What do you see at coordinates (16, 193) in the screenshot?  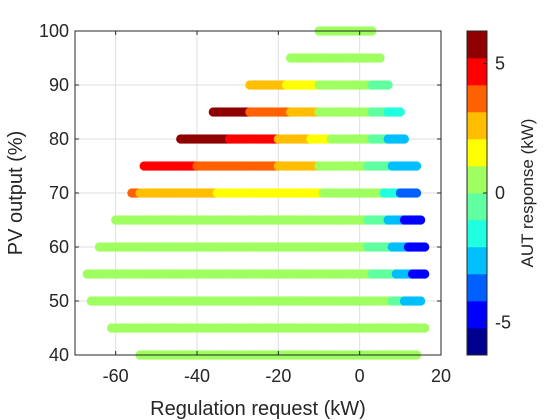 I see `y-axis-label: PV output (%)` at bounding box center [16, 193].